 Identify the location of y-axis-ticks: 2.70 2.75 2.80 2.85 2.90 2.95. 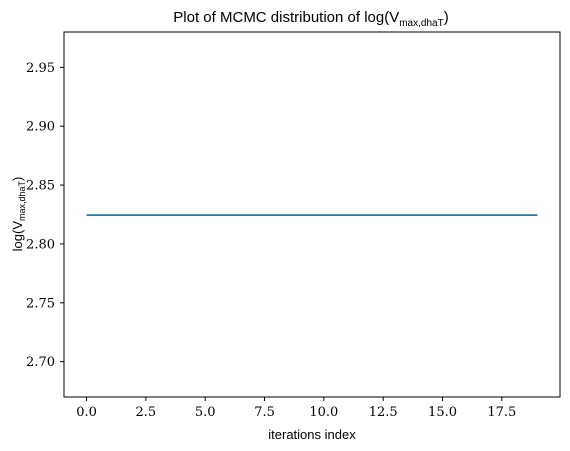
(45, 215).